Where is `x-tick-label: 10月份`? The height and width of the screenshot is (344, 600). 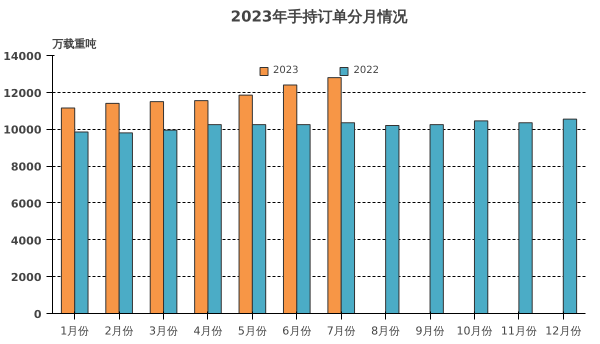
x-tick-label: 10月份 is located at coordinates (474, 331).